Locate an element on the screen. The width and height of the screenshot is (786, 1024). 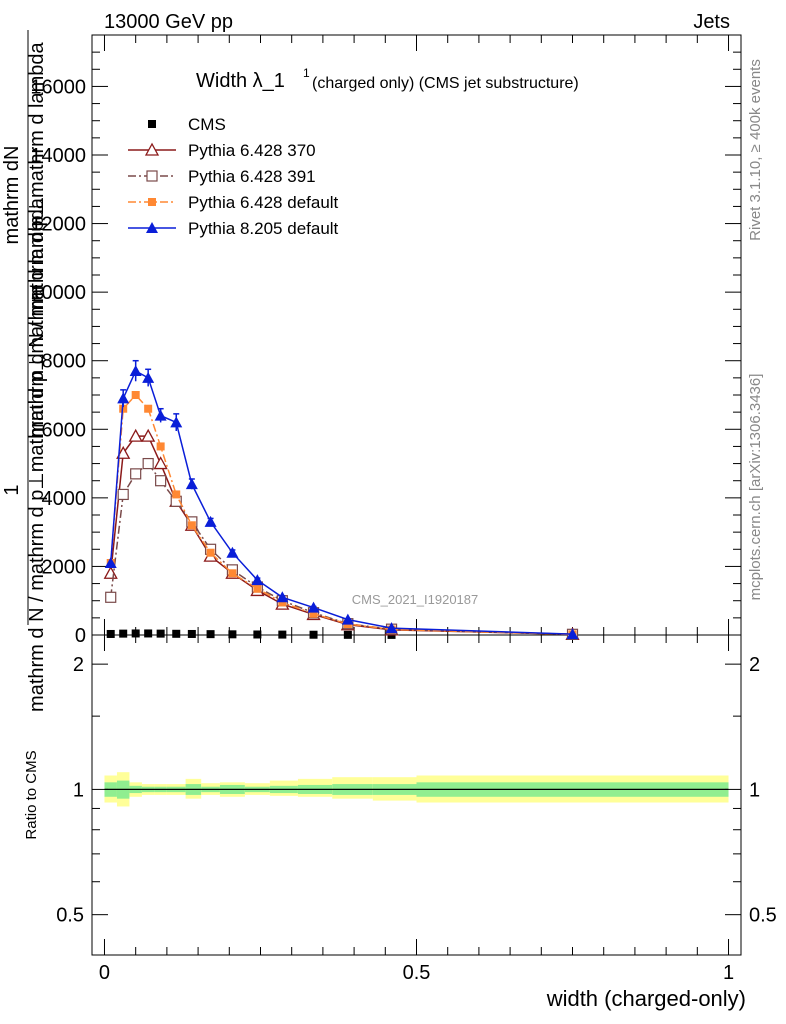
legend-entry: Pythia 8.205 default is located at coordinates (233, 228).